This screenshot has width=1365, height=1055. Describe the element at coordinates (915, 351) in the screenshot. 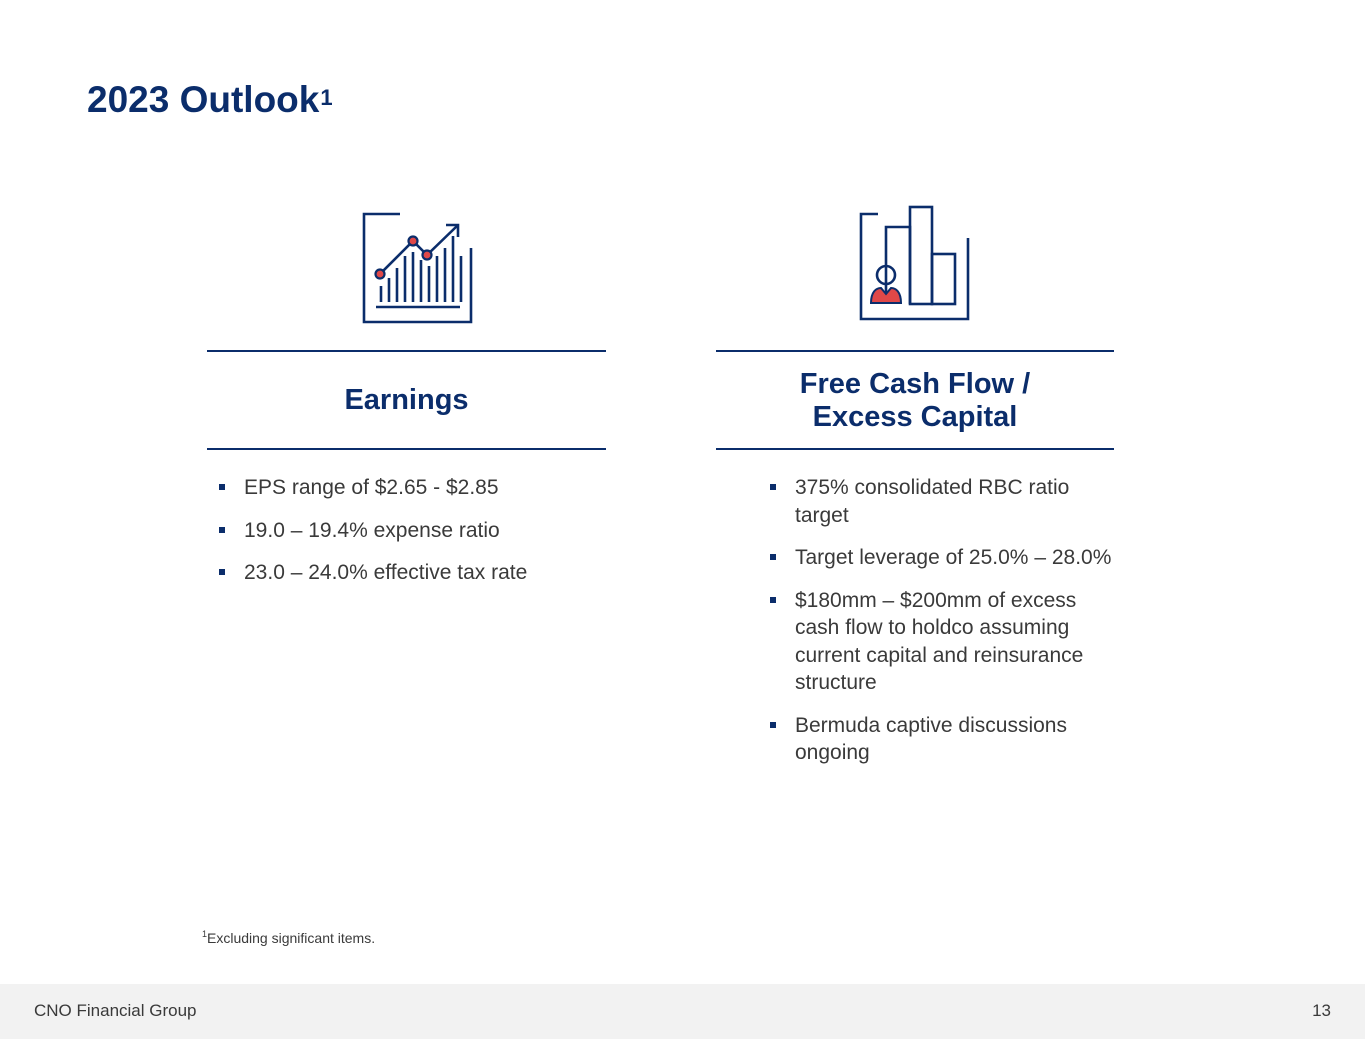

I see `fcf-top-rule` at that location.